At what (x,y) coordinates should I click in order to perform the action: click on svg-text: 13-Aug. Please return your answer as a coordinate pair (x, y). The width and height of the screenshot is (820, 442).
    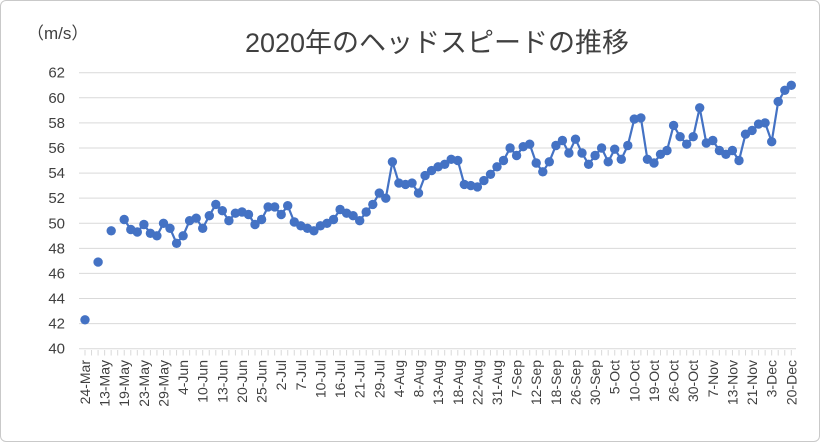
    Looking at the image, I should click on (438, 382).